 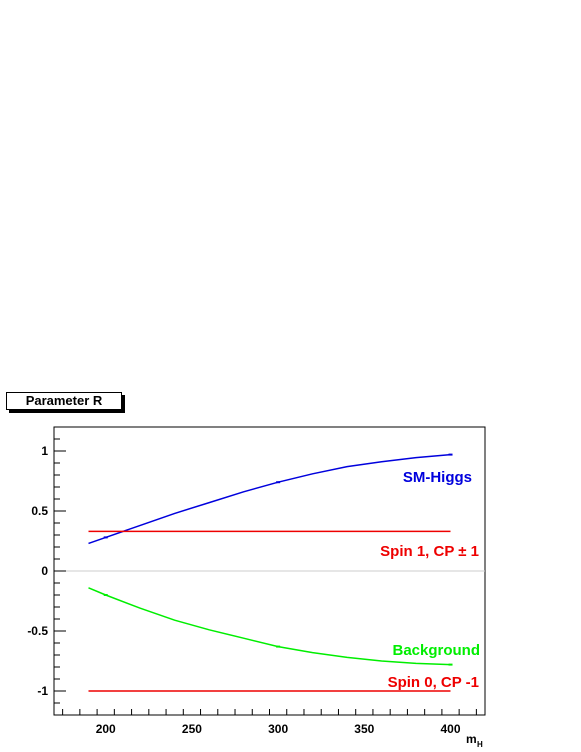 I want to click on annotation-label-2: Background, so click(x=436, y=650).